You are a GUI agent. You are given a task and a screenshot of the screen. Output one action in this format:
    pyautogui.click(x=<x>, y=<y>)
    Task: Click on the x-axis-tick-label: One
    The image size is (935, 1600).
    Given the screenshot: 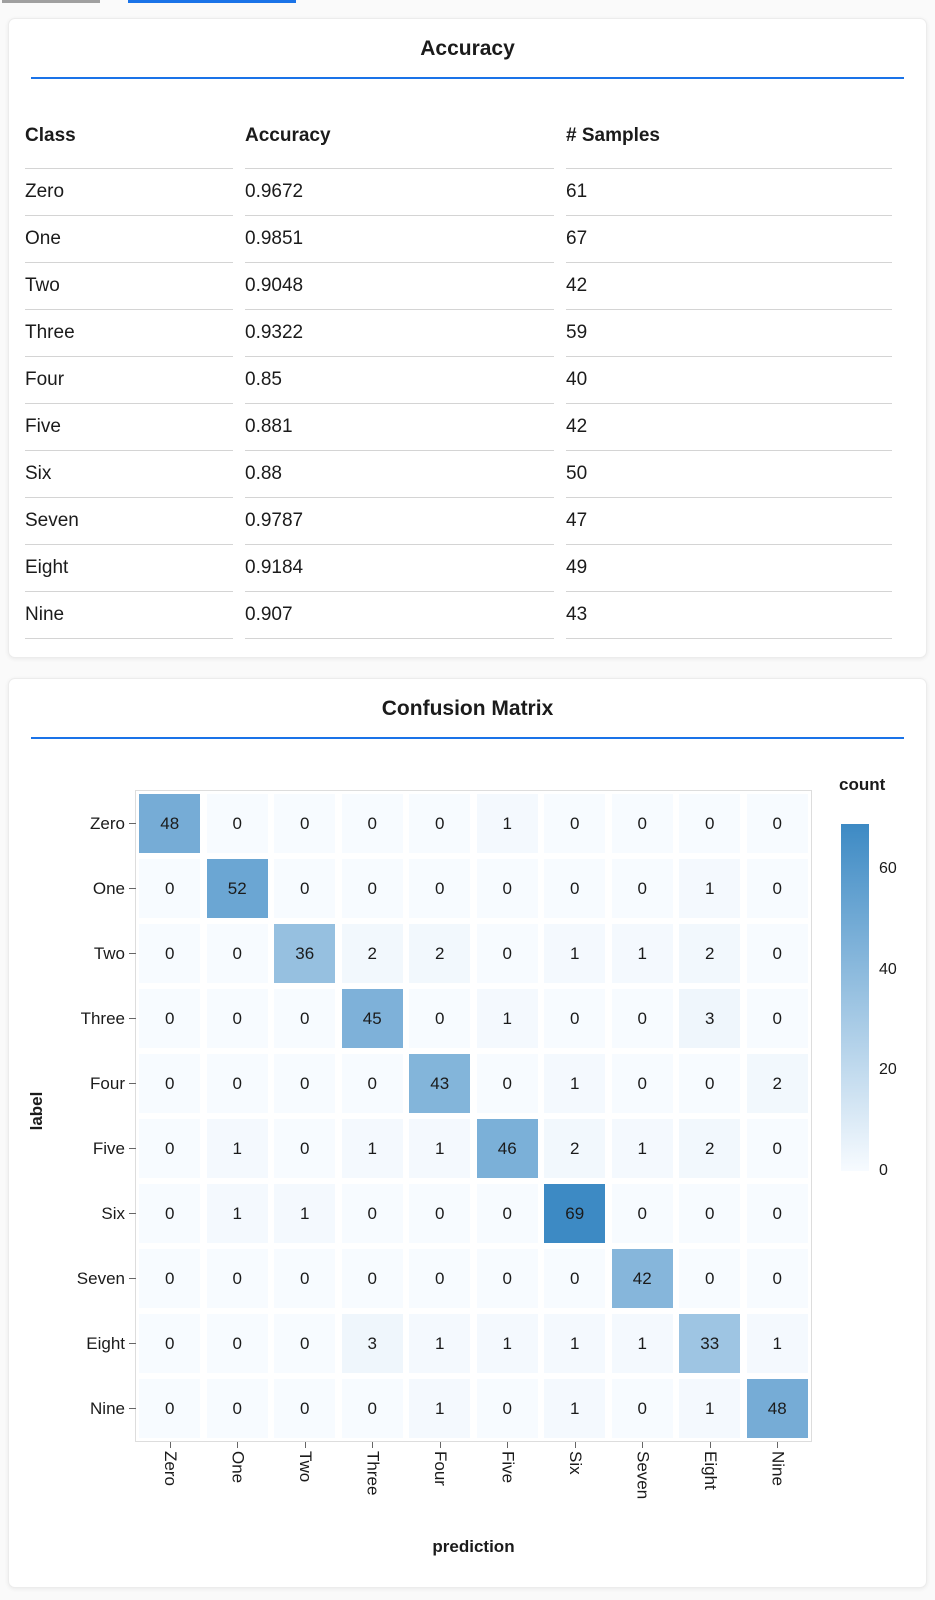 What is the action you would take?
    pyautogui.click(x=238, y=1467)
    